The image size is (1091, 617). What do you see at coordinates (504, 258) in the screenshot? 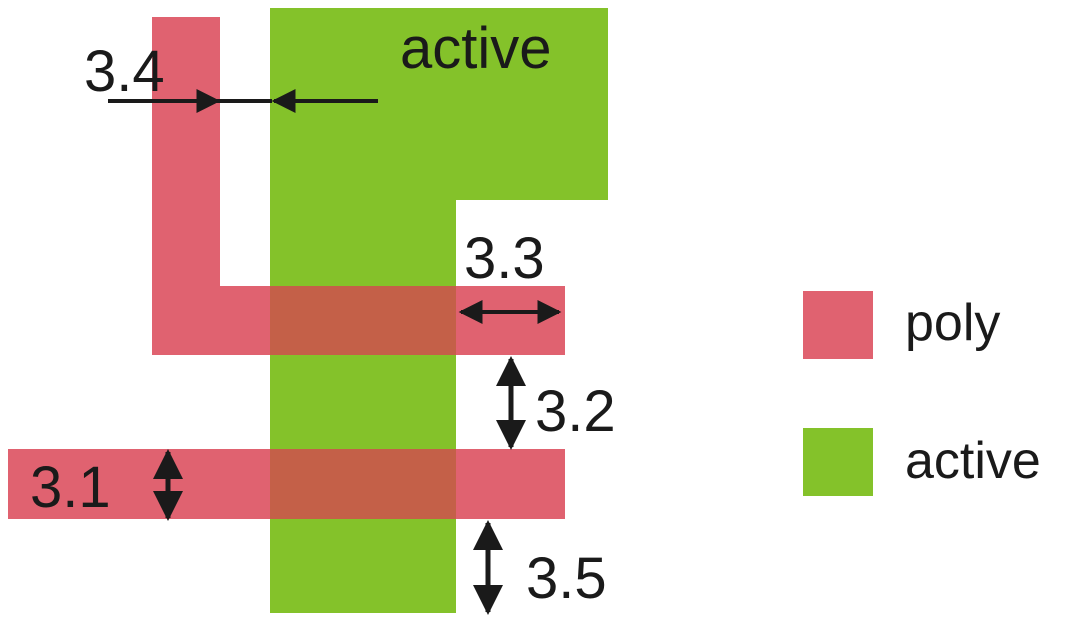
I see `rule-3-3-label: 3.3` at bounding box center [504, 258].